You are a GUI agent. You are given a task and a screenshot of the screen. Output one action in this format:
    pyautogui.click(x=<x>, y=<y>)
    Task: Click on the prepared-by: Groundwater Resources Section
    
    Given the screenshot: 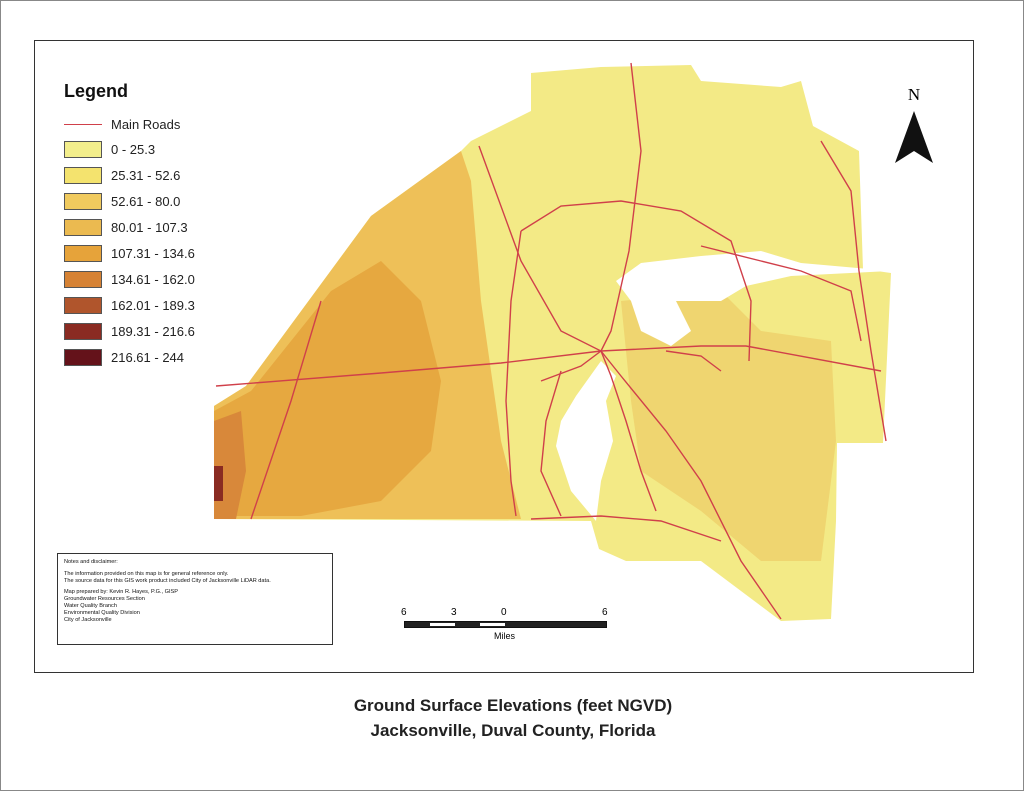 What is the action you would take?
    pyautogui.click(x=104, y=599)
    